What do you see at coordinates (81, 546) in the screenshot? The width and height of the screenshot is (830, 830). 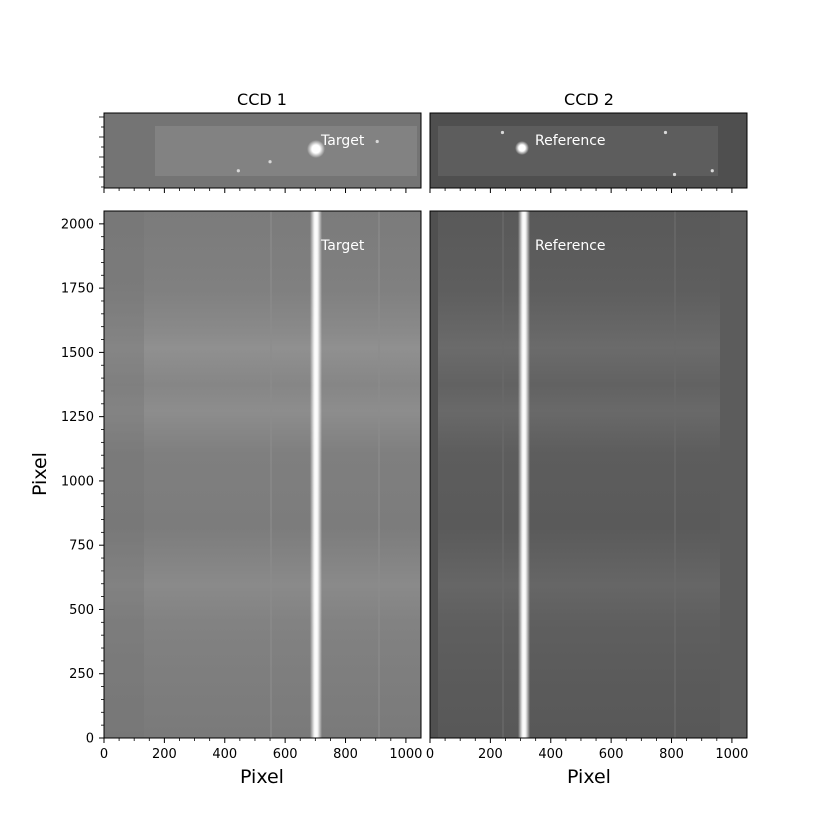 I see `y-tick-label: 750` at bounding box center [81, 546].